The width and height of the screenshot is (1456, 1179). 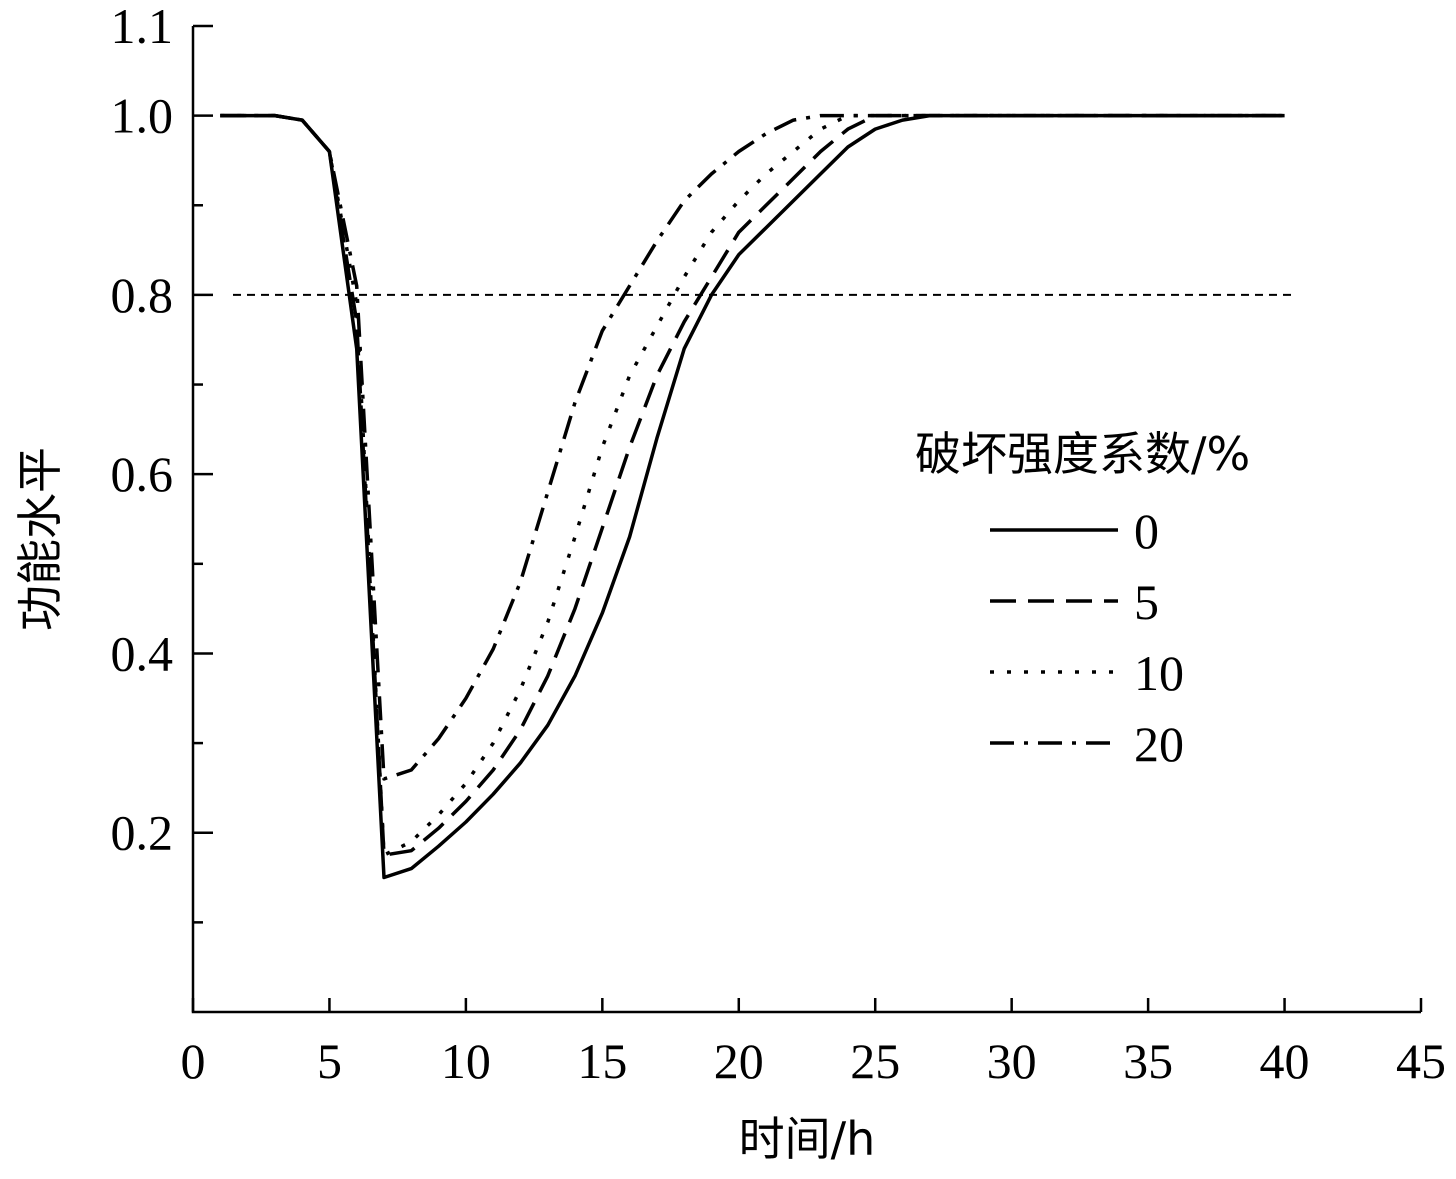 I want to click on y-tick-label: 0.6, so click(x=142, y=474).